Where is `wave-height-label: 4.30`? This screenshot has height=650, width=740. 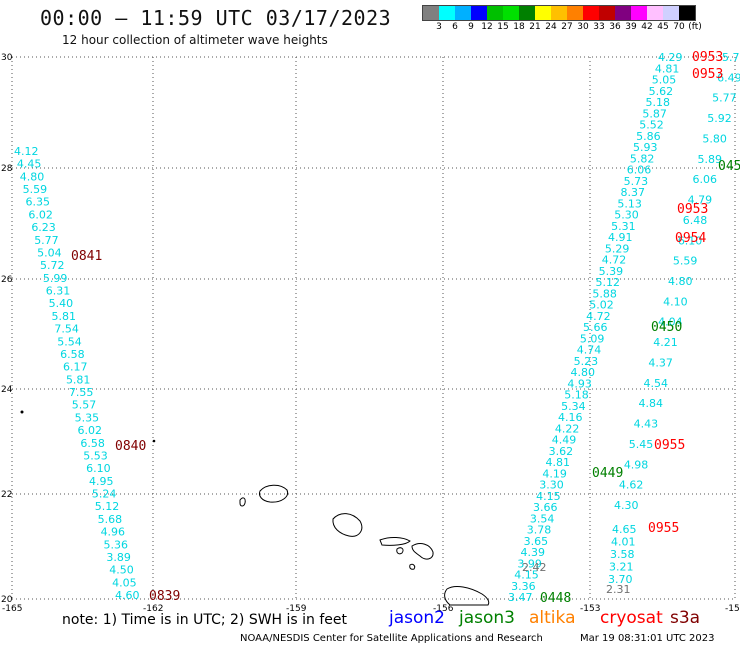 wave-height-label: 4.30 is located at coordinates (626, 505).